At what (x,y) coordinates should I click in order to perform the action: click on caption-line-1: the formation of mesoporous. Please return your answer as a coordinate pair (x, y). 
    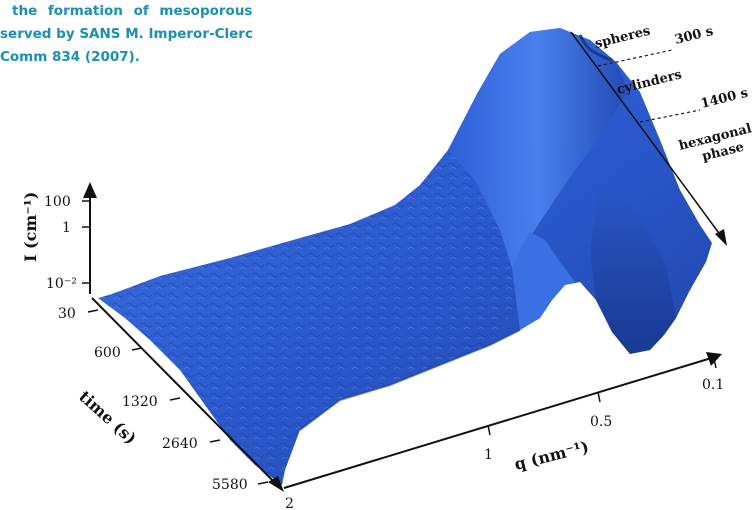
    Looking at the image, I should click on (132, 11).